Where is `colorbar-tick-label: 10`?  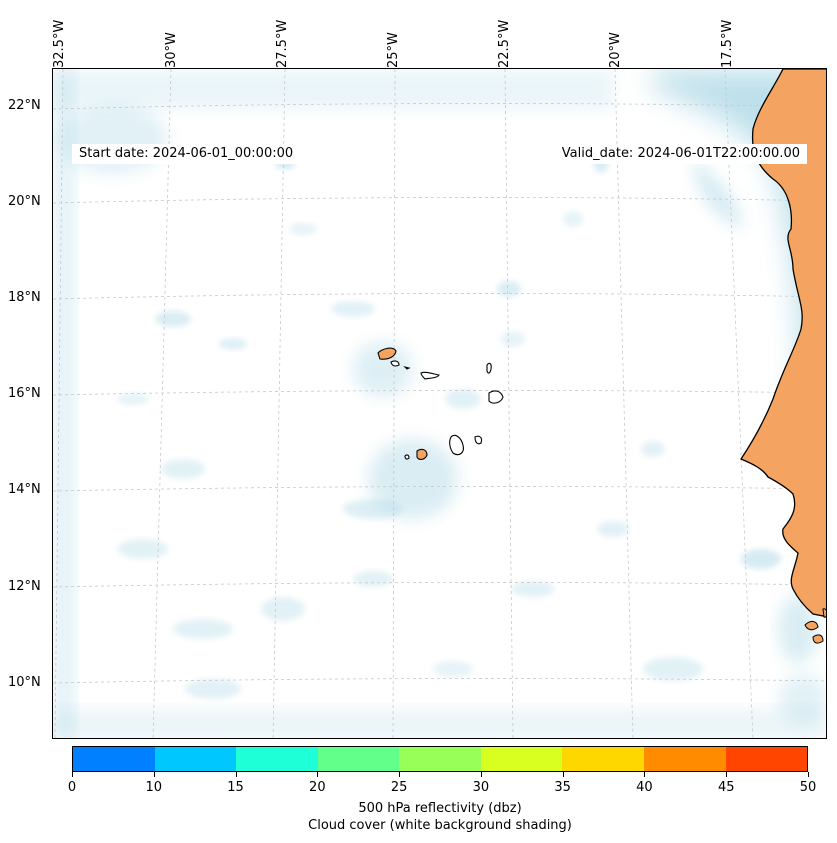
colorbar-tick-label: 10 is located at coordinates (154, 787).